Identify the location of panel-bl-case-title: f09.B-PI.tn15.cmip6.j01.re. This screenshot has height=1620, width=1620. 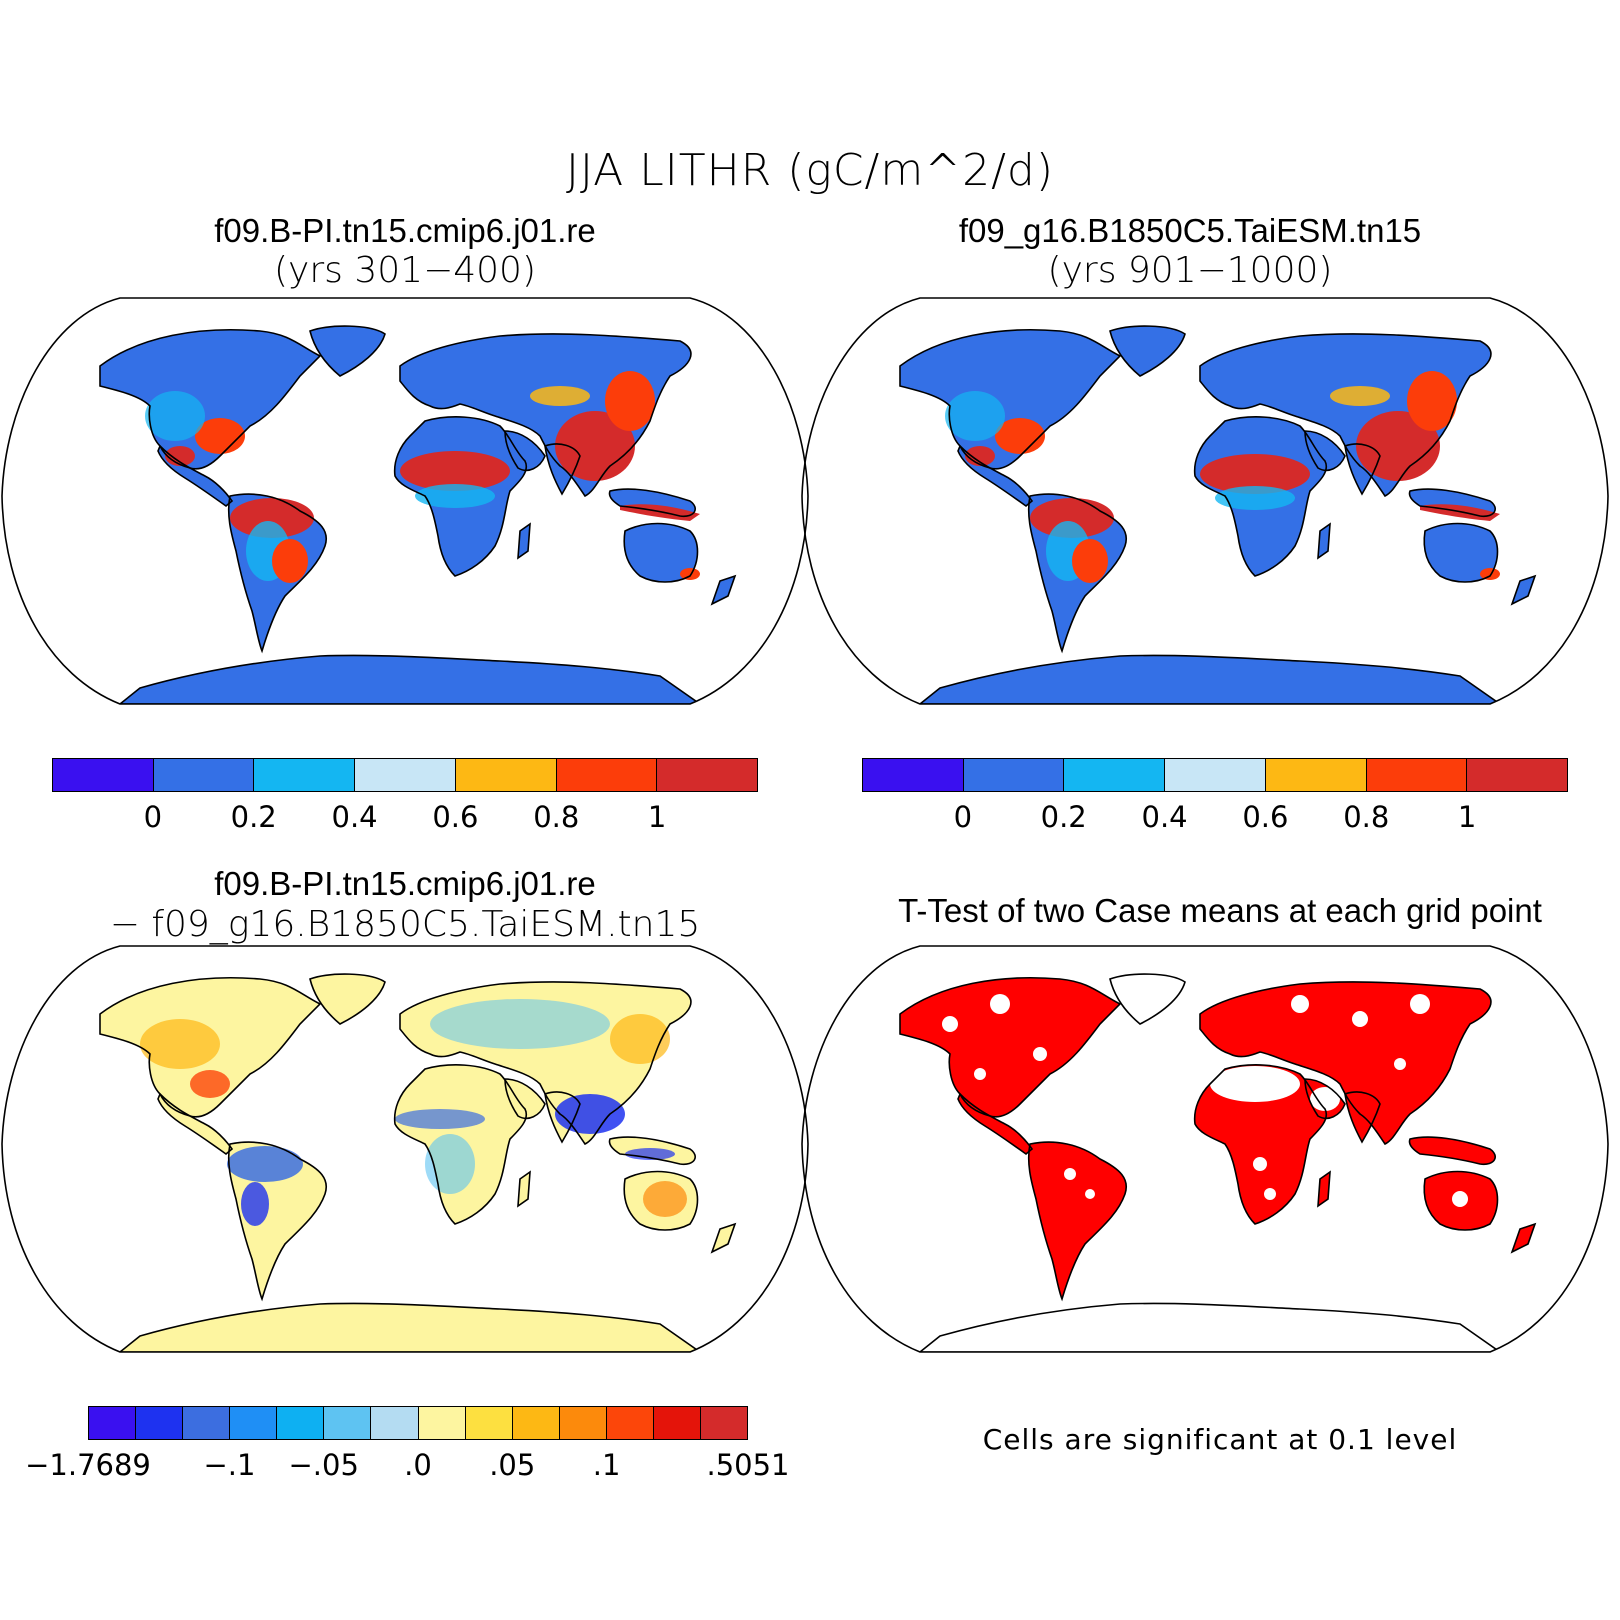
(405, 883).